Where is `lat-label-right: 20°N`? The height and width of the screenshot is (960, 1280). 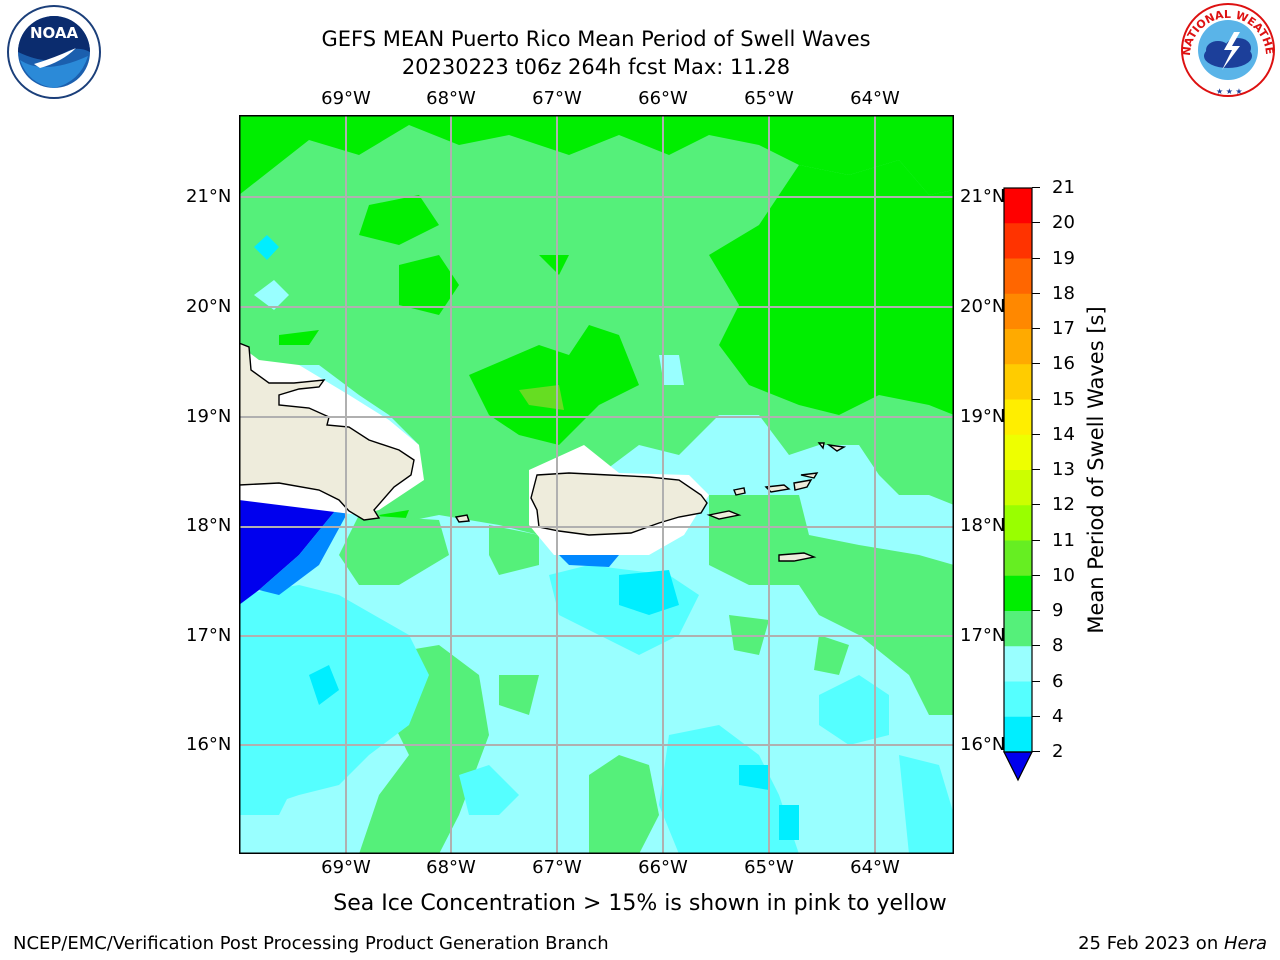 lat-label-right: 20°N is located at coordinates (983, 306).